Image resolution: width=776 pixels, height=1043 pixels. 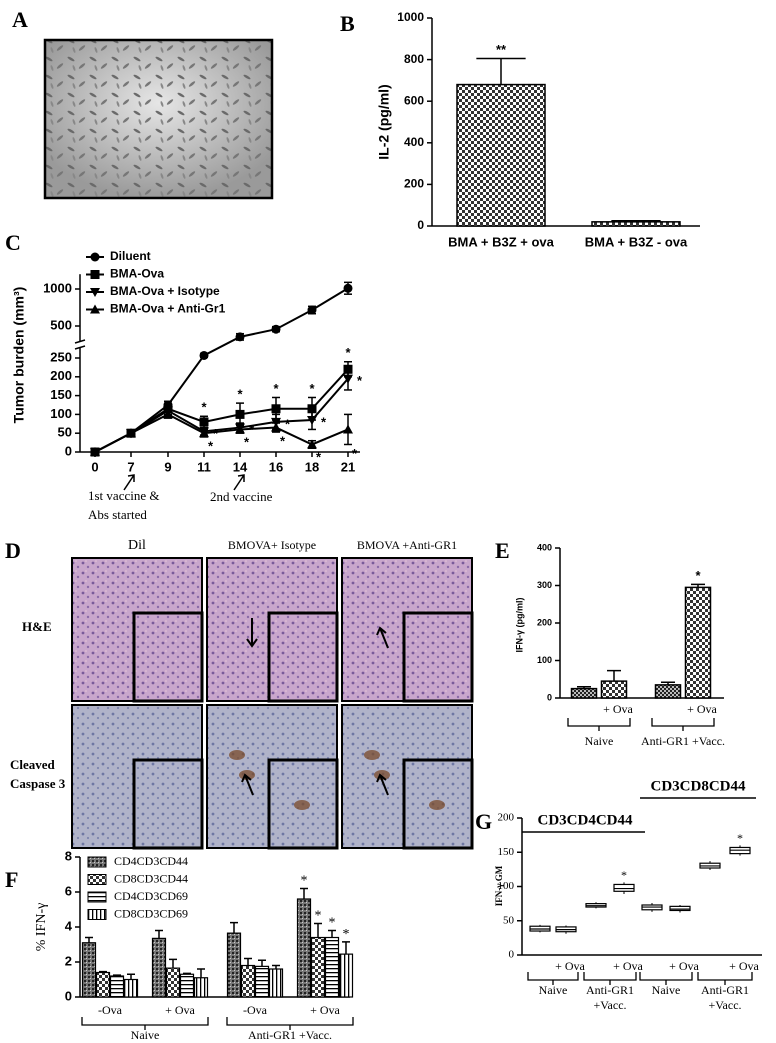 I want to click on panel-label: F, so click(x=11, y=879).